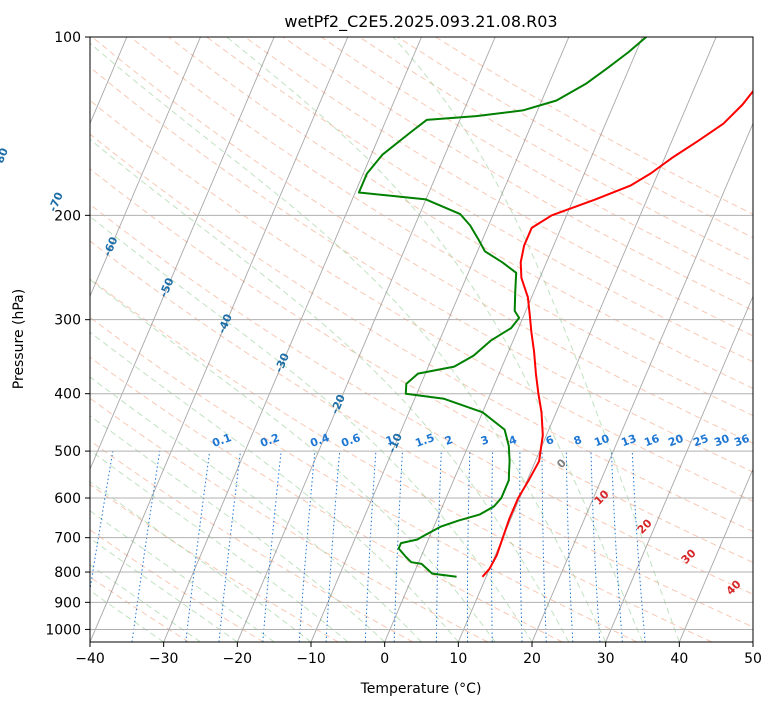  What do you see at coordinates (449, 440) in the screenshot?
I see `mixing-ratio-label: 2` at bounding box center [449, 440].